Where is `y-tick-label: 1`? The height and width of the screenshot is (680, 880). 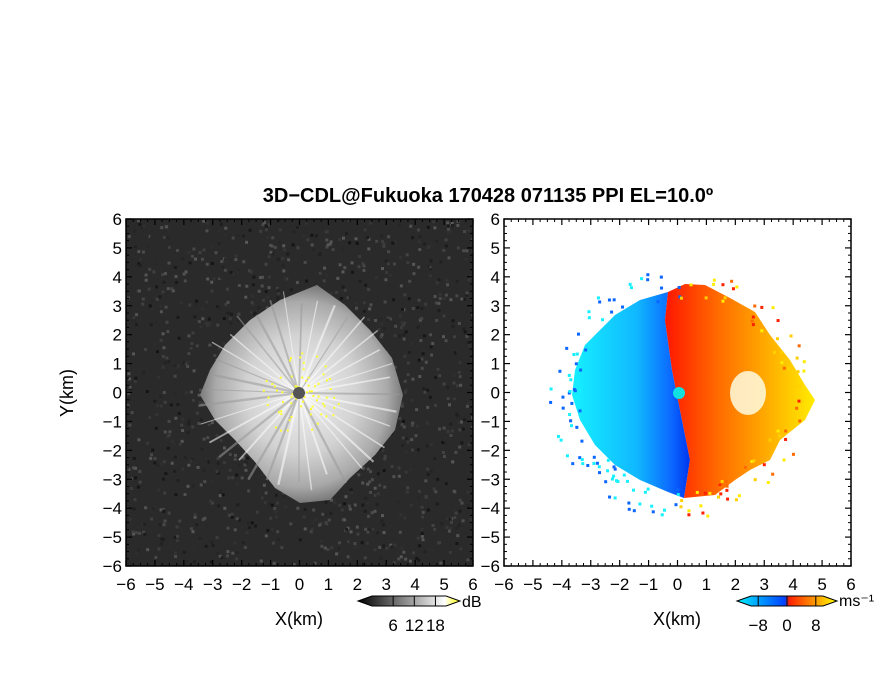
y-tick-label: 1 is located at coordinates (495, 364).